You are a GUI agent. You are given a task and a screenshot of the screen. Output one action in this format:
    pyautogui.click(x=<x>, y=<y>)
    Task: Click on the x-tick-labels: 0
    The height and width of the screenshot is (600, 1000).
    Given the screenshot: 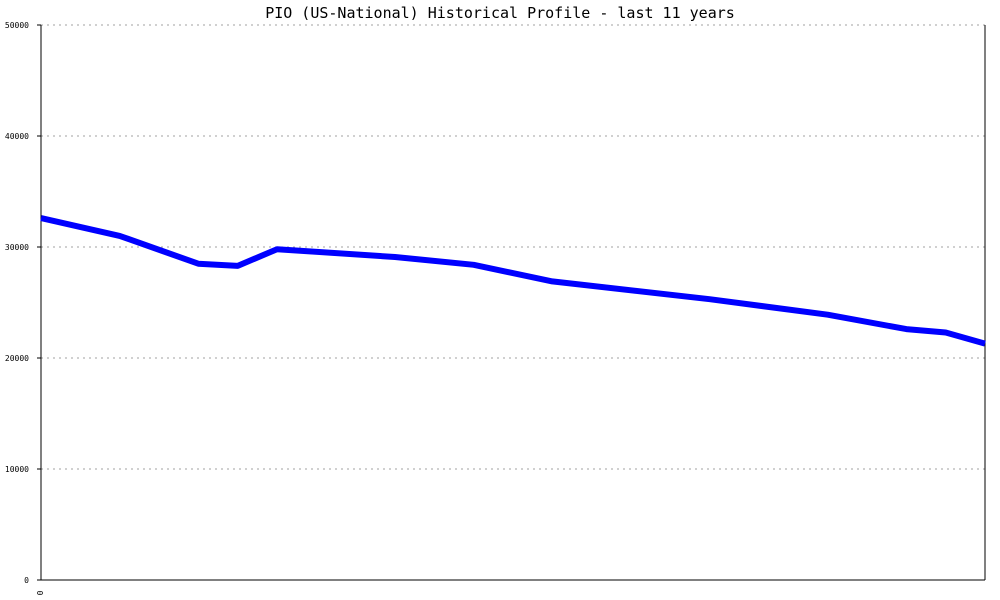 What is the action you would take?
    pyautogui.click(x=40, y=592)
    